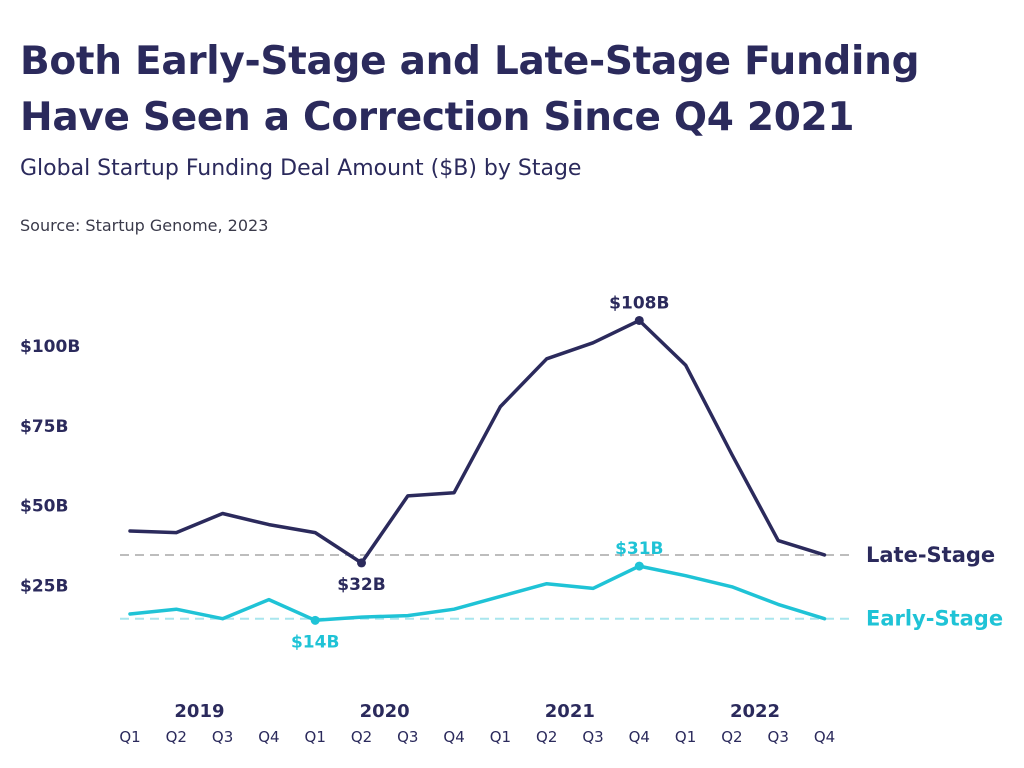  I want to click on year-label: 2019, so click(199, 711).